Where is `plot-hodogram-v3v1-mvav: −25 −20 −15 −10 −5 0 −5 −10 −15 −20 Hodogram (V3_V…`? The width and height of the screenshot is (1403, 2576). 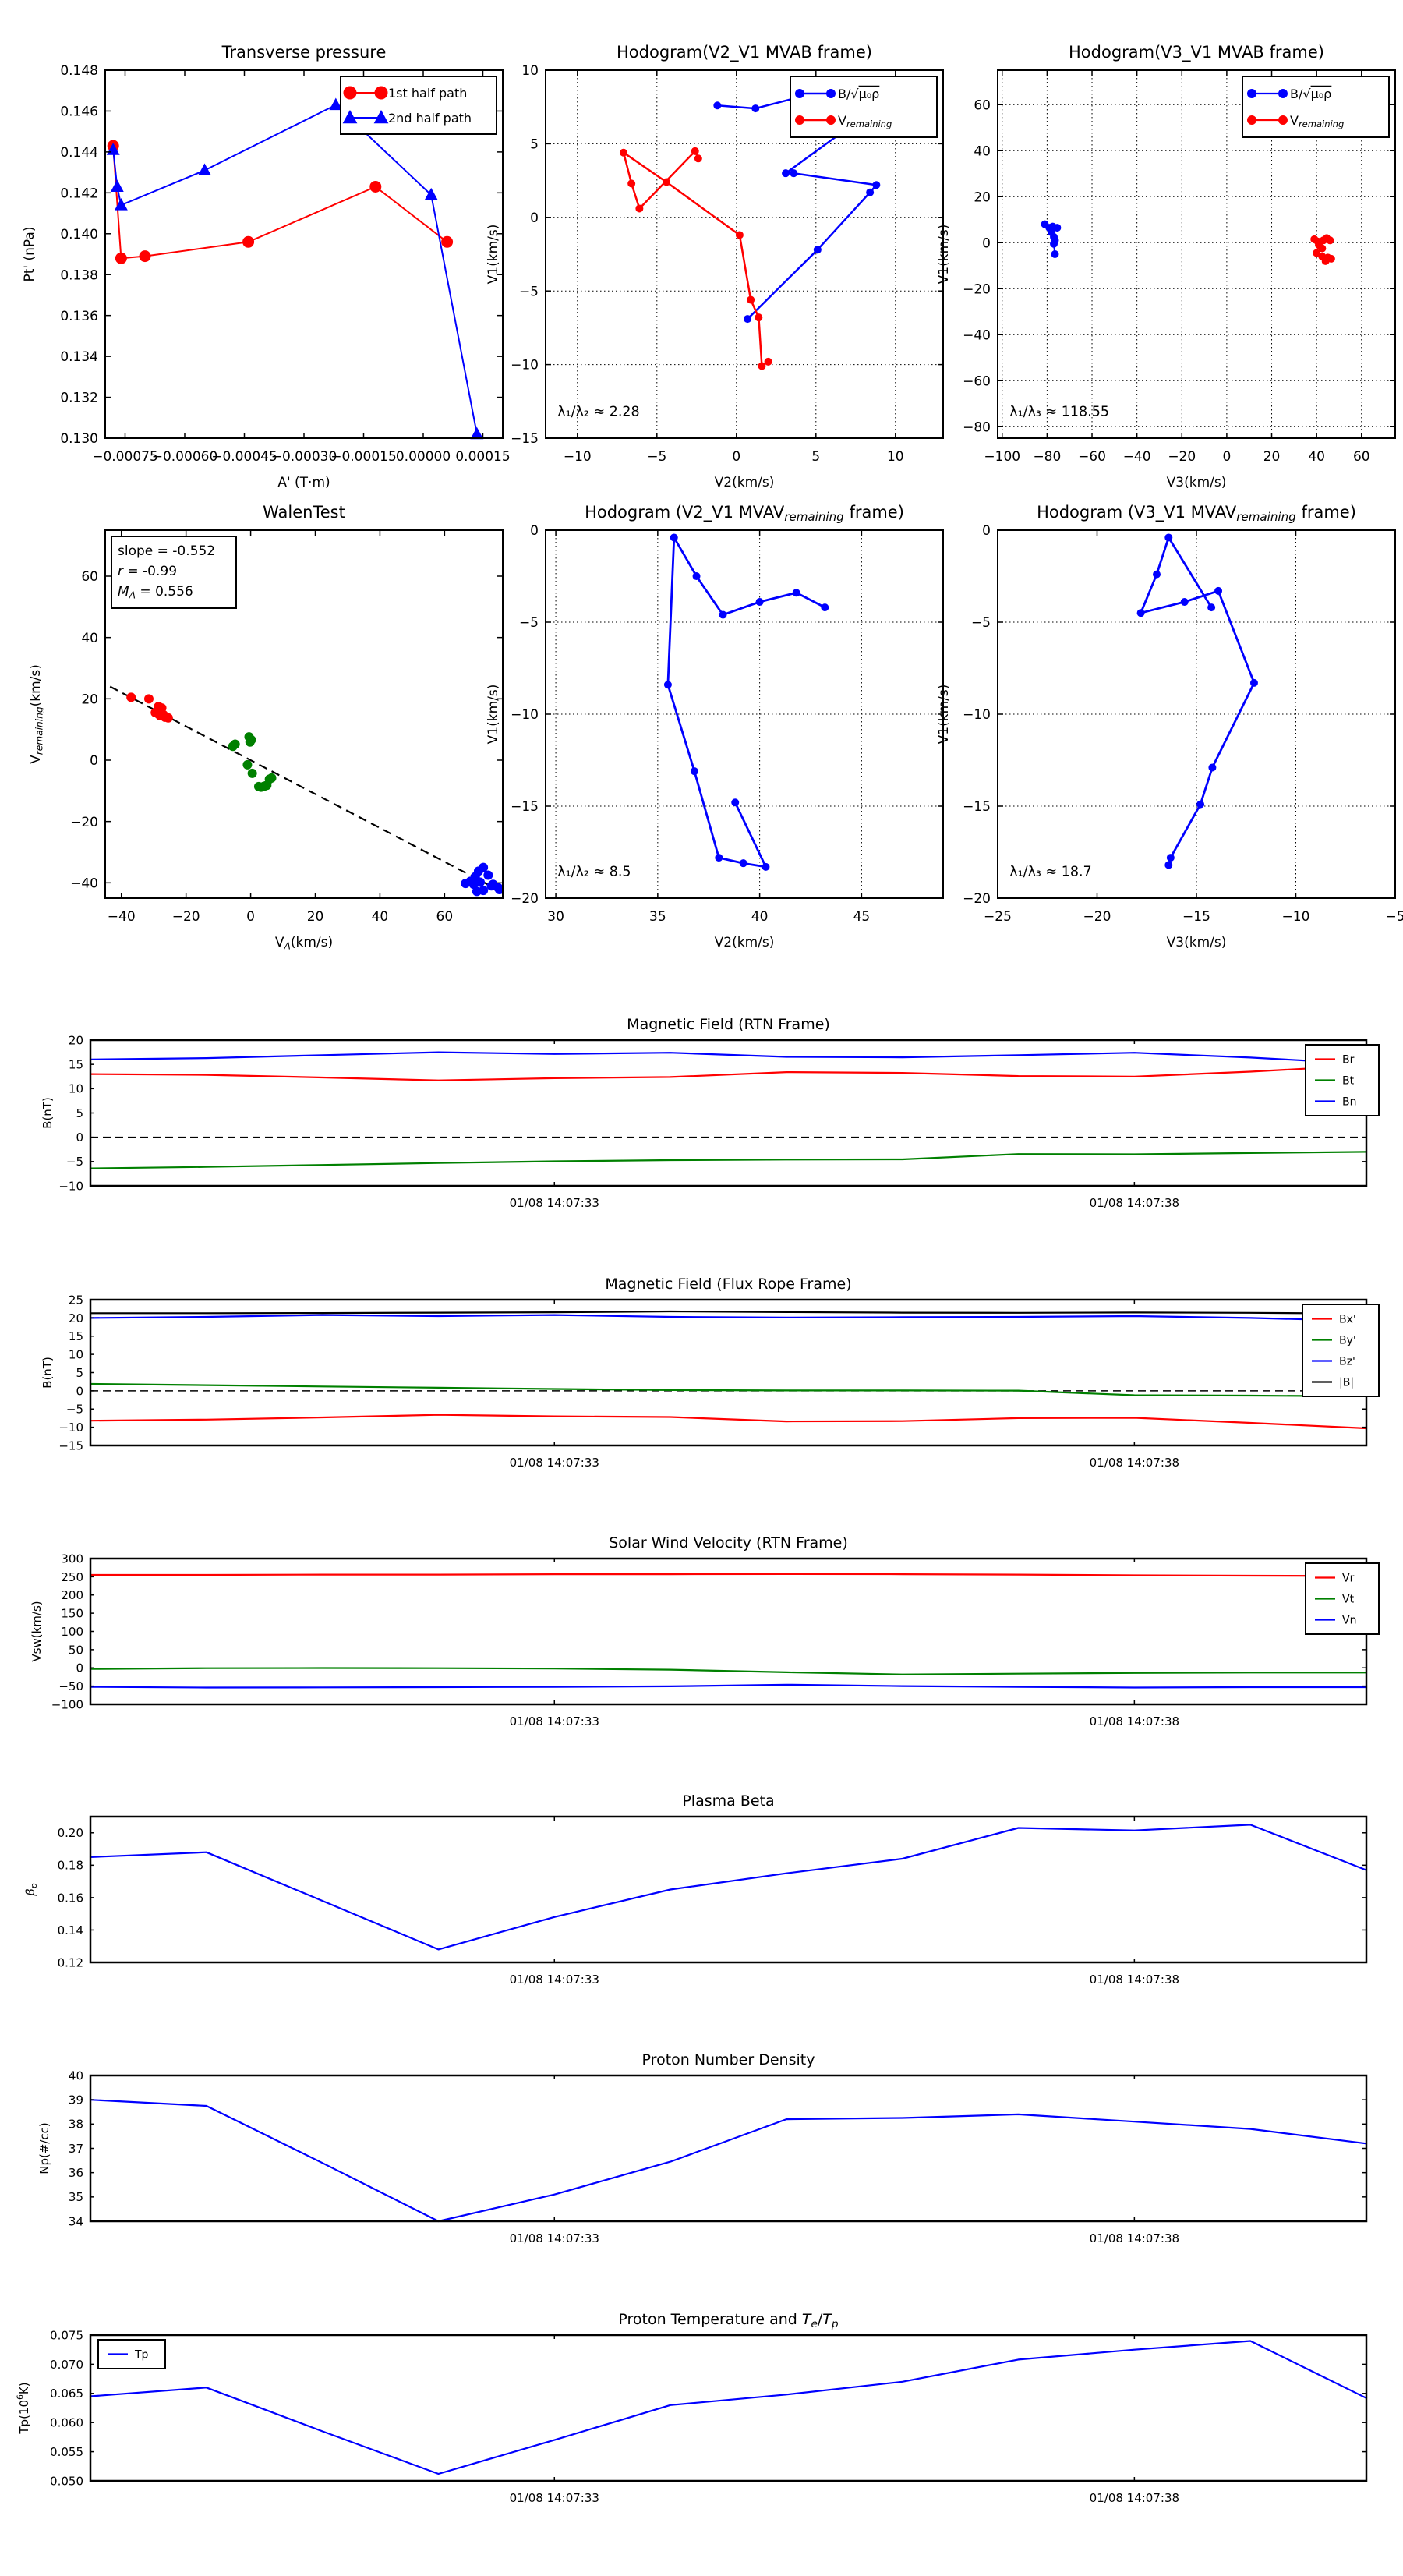
plot-hodogram-v3v1-mvav: −25 −20 −15 −10 −5 0 −5 −10 −15 −20 Hodogram (V3_V… is located at coordinates (1169, 726).